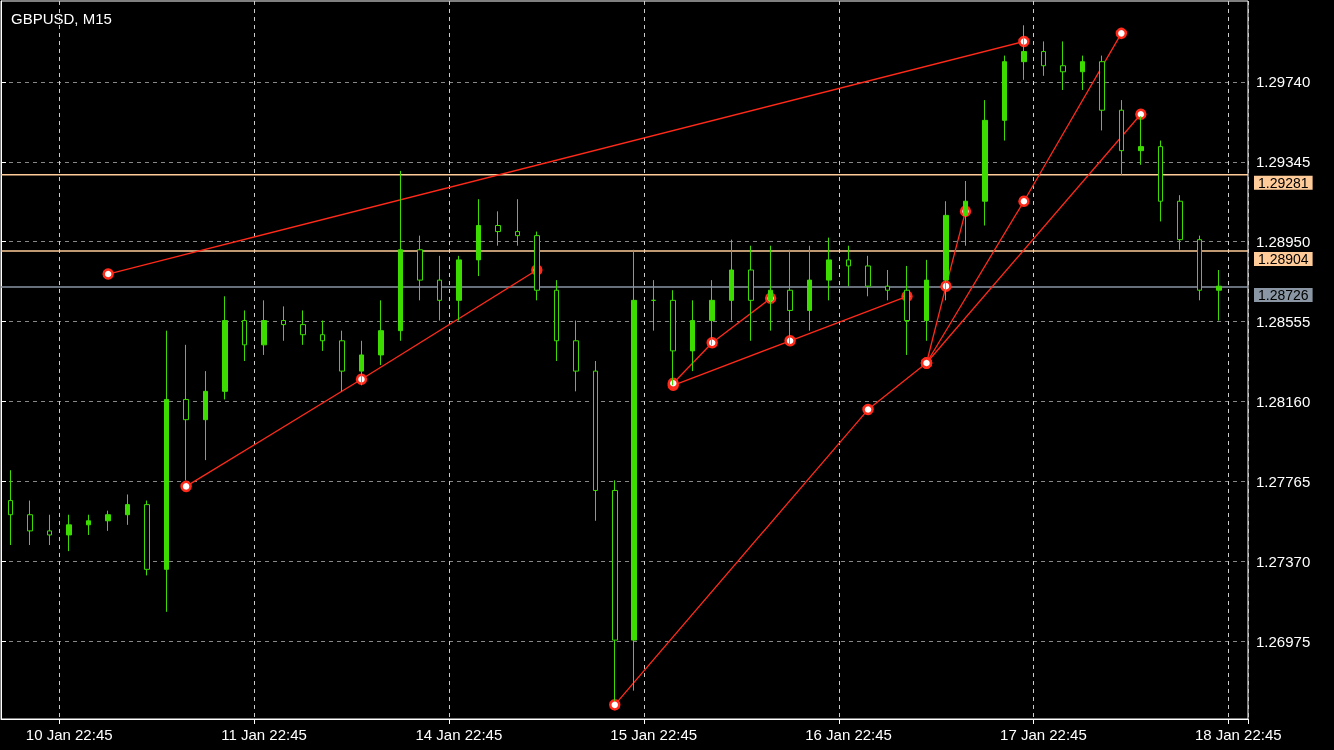 This screenshot has width=1334, height=750. What do you see at coordinates (264, 734) in the screenshot?
I see `x-tick-label: 11 Jan 22:45` at bounding box center [264, 734].